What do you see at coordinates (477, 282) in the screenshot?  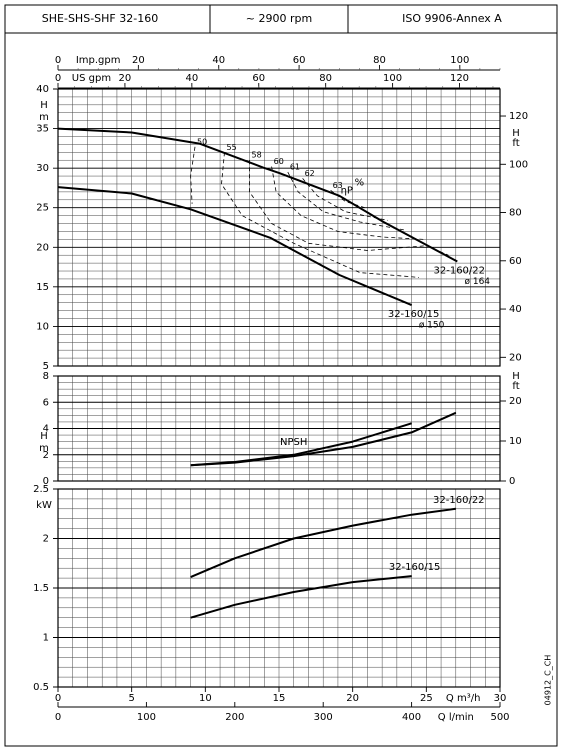 I see `diameter-label: ø 164` at bounding box center [477, 282].